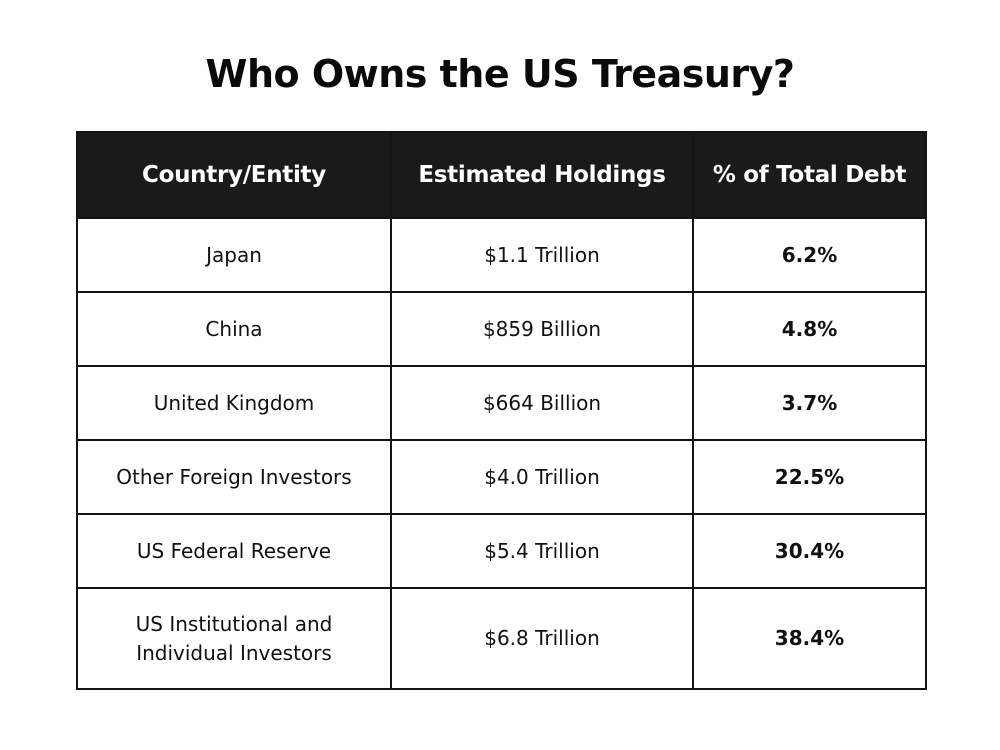  What do you see at coordinates (542, 255) in the screenshot?
I see `holdings-cell: $1.1 Trillion` at bounding box center [542, 255].